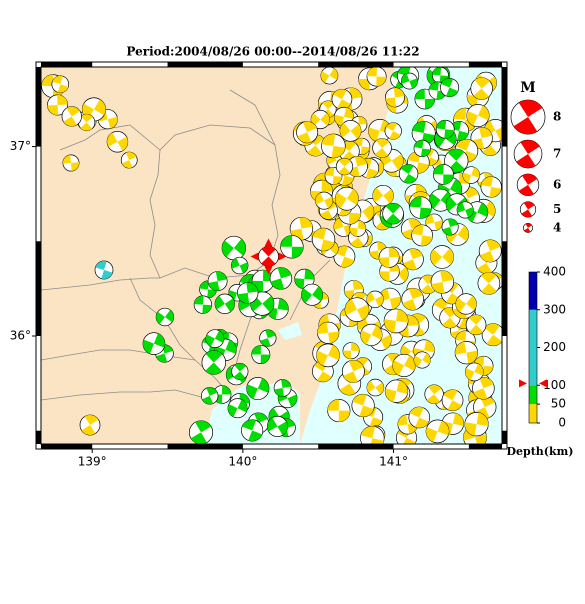 The width and height of the screenshot is (585, 604). I want to click on depth-tick-label: 300, so click(554, 309).